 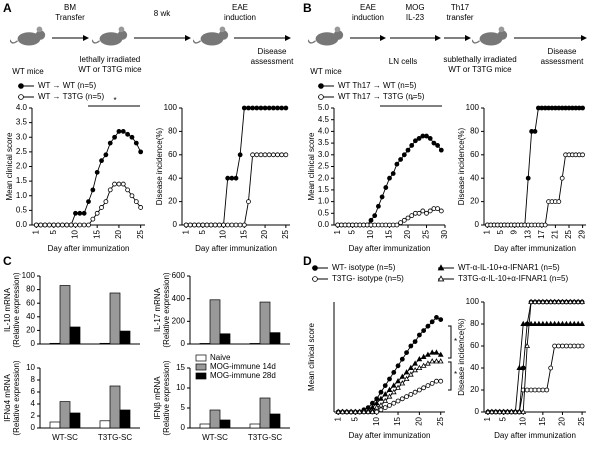 What do you see at coordinates (202, 231) in the screenshot?
I see `x-tick-label: 5` at bounding box center [202, 231].